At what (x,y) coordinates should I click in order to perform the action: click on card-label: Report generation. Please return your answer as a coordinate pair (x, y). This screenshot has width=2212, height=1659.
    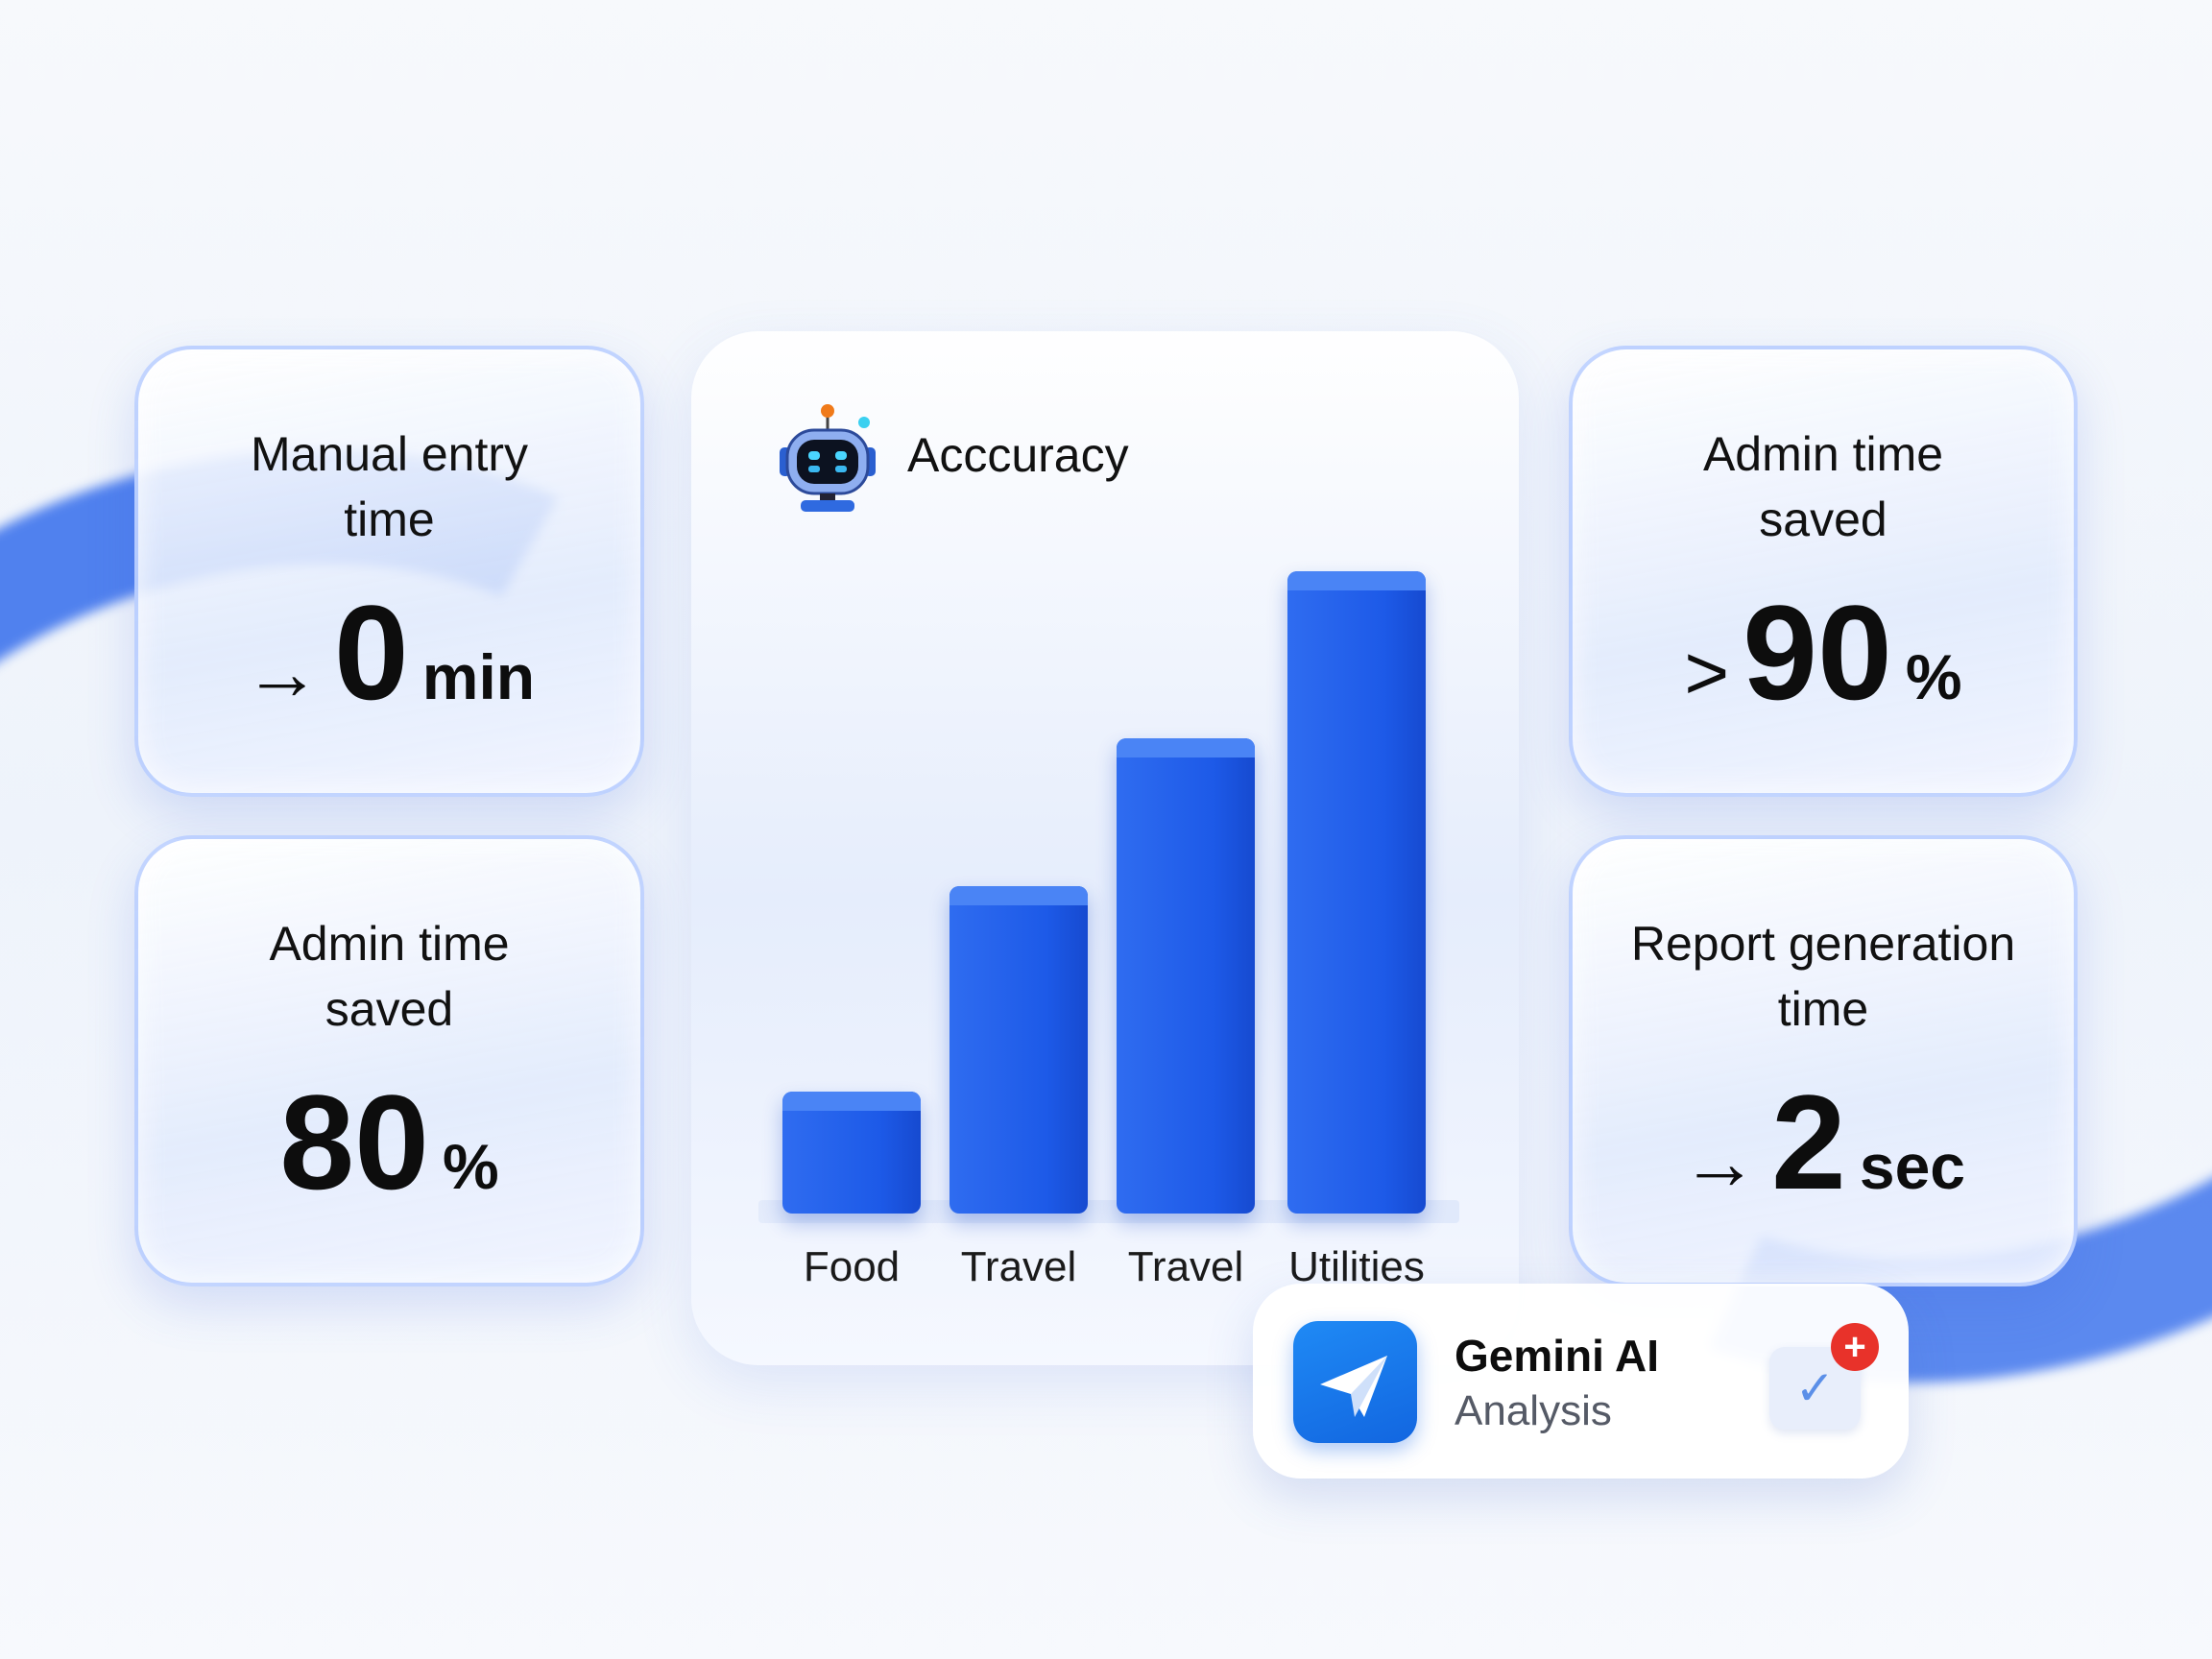
    Looking at the image, I should click on (1823, 944).